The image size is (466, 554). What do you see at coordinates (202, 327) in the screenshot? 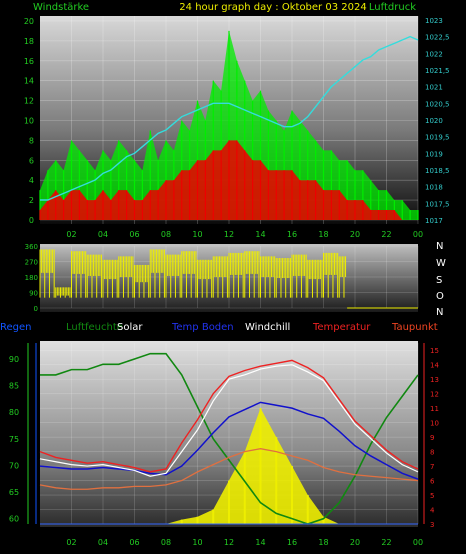
I see `legend-temp-boden: Temp Boden` at bounding box center [202, 327].